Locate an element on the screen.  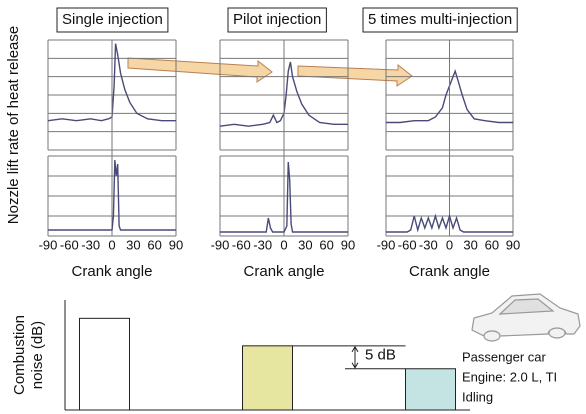
panel-title: Single injection is located at coordinates (112, 19).